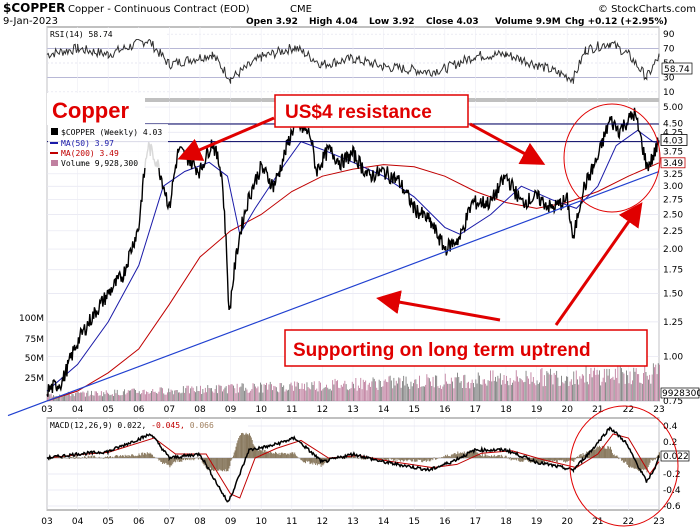  I want to click on close-value: Close 4.03, so click(452, 22).